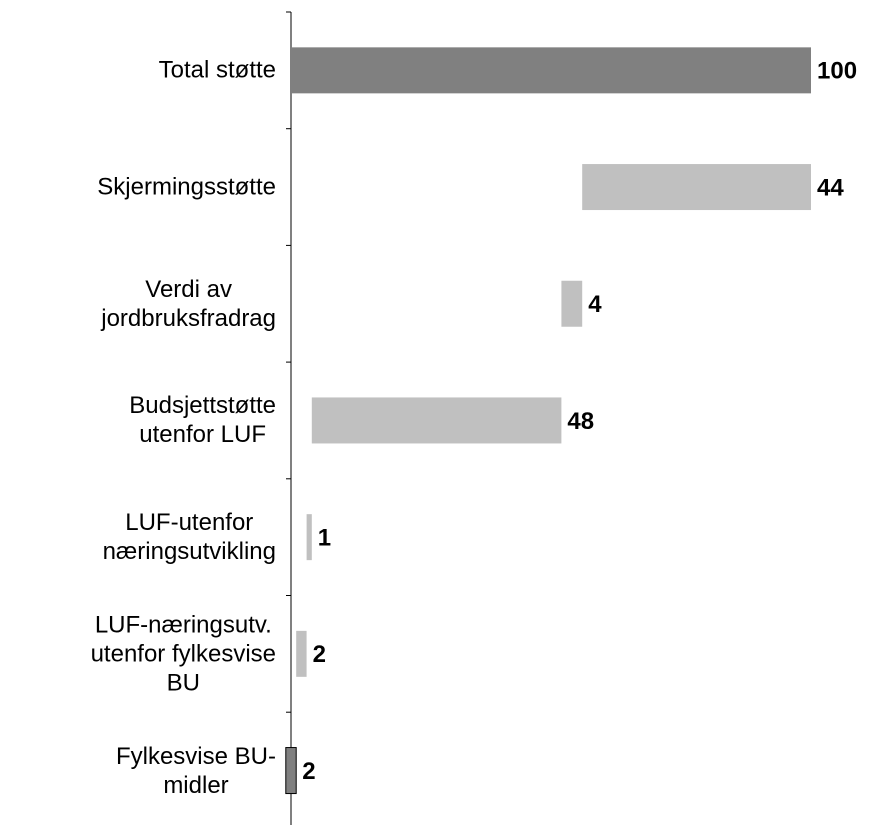 The width and height of the screenshot is (870, 825). I want to click on category-label: Total støtte, so click(217, 70).